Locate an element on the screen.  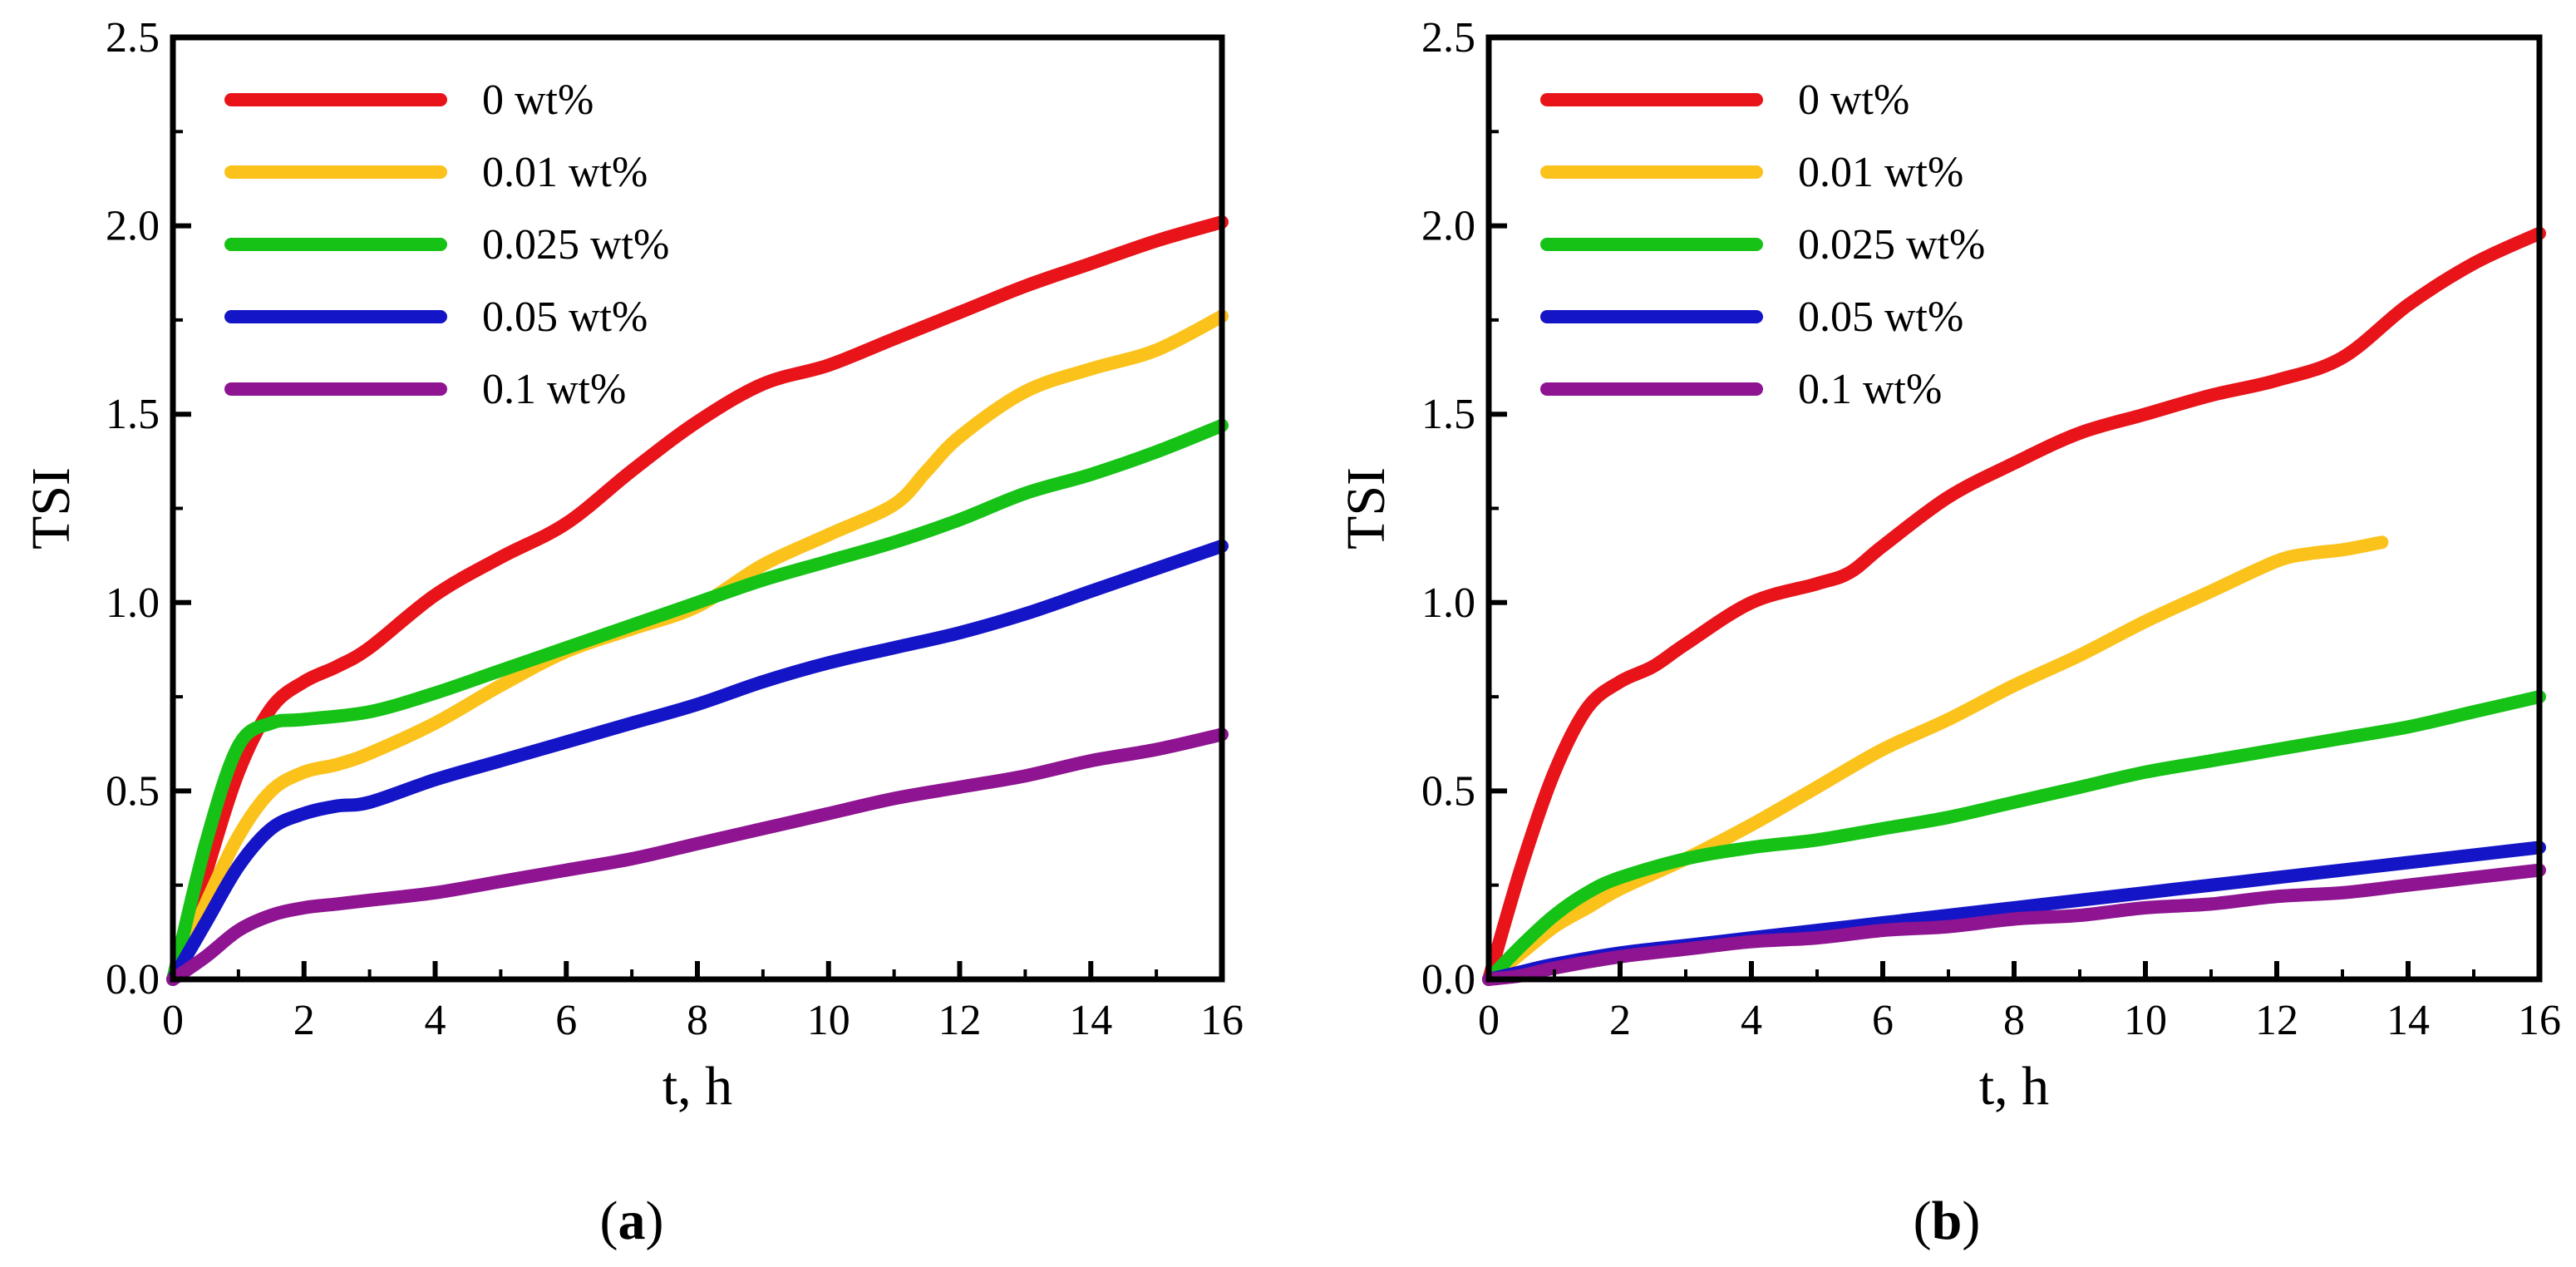
panel-label: (b) is located at coordinates (1947, 1221).